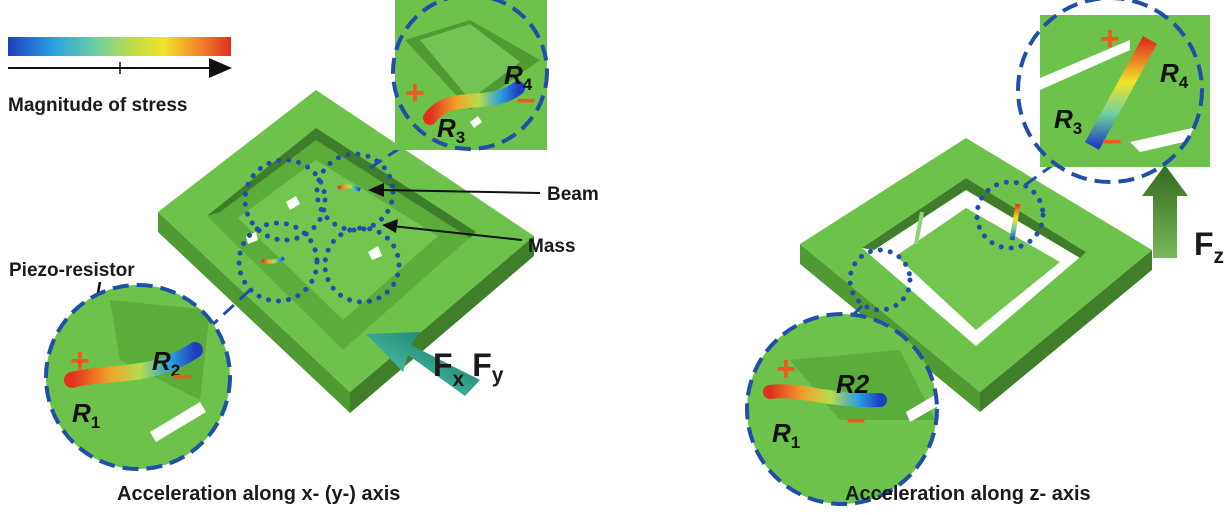 This screenshot has height=515, width=1228. I want to click on left-bottom-inset-r2: R2, so click(166, 363).